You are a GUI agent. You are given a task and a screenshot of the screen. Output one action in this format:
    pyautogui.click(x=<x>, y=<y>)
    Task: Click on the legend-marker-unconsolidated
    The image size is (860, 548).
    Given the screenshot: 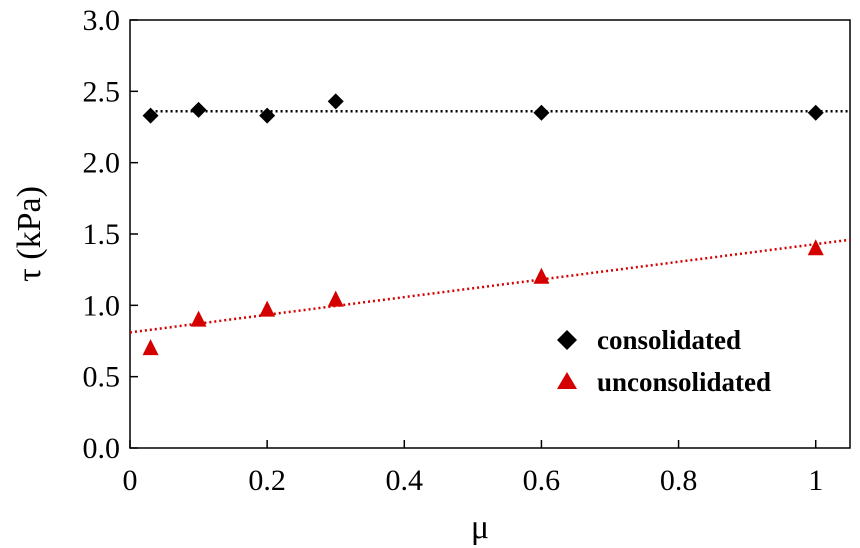 What is the action you would take?
    pyautogui.click(x=567, y=380)
    